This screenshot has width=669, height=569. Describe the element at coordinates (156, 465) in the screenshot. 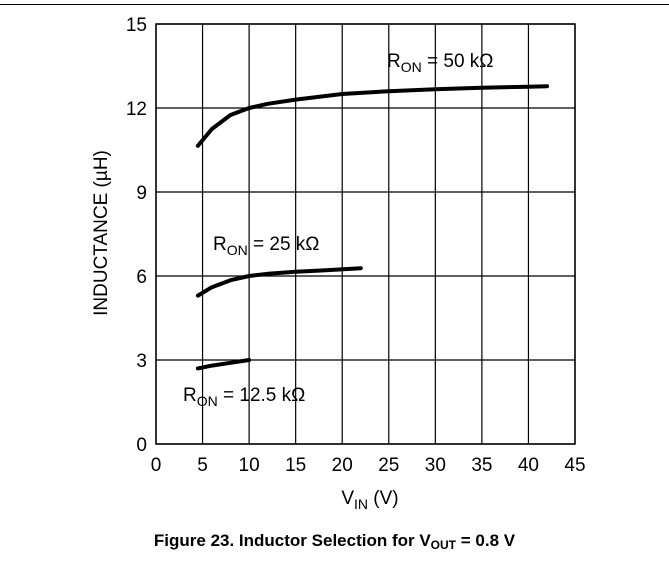

I see `x-tick-label: 0` at that location.